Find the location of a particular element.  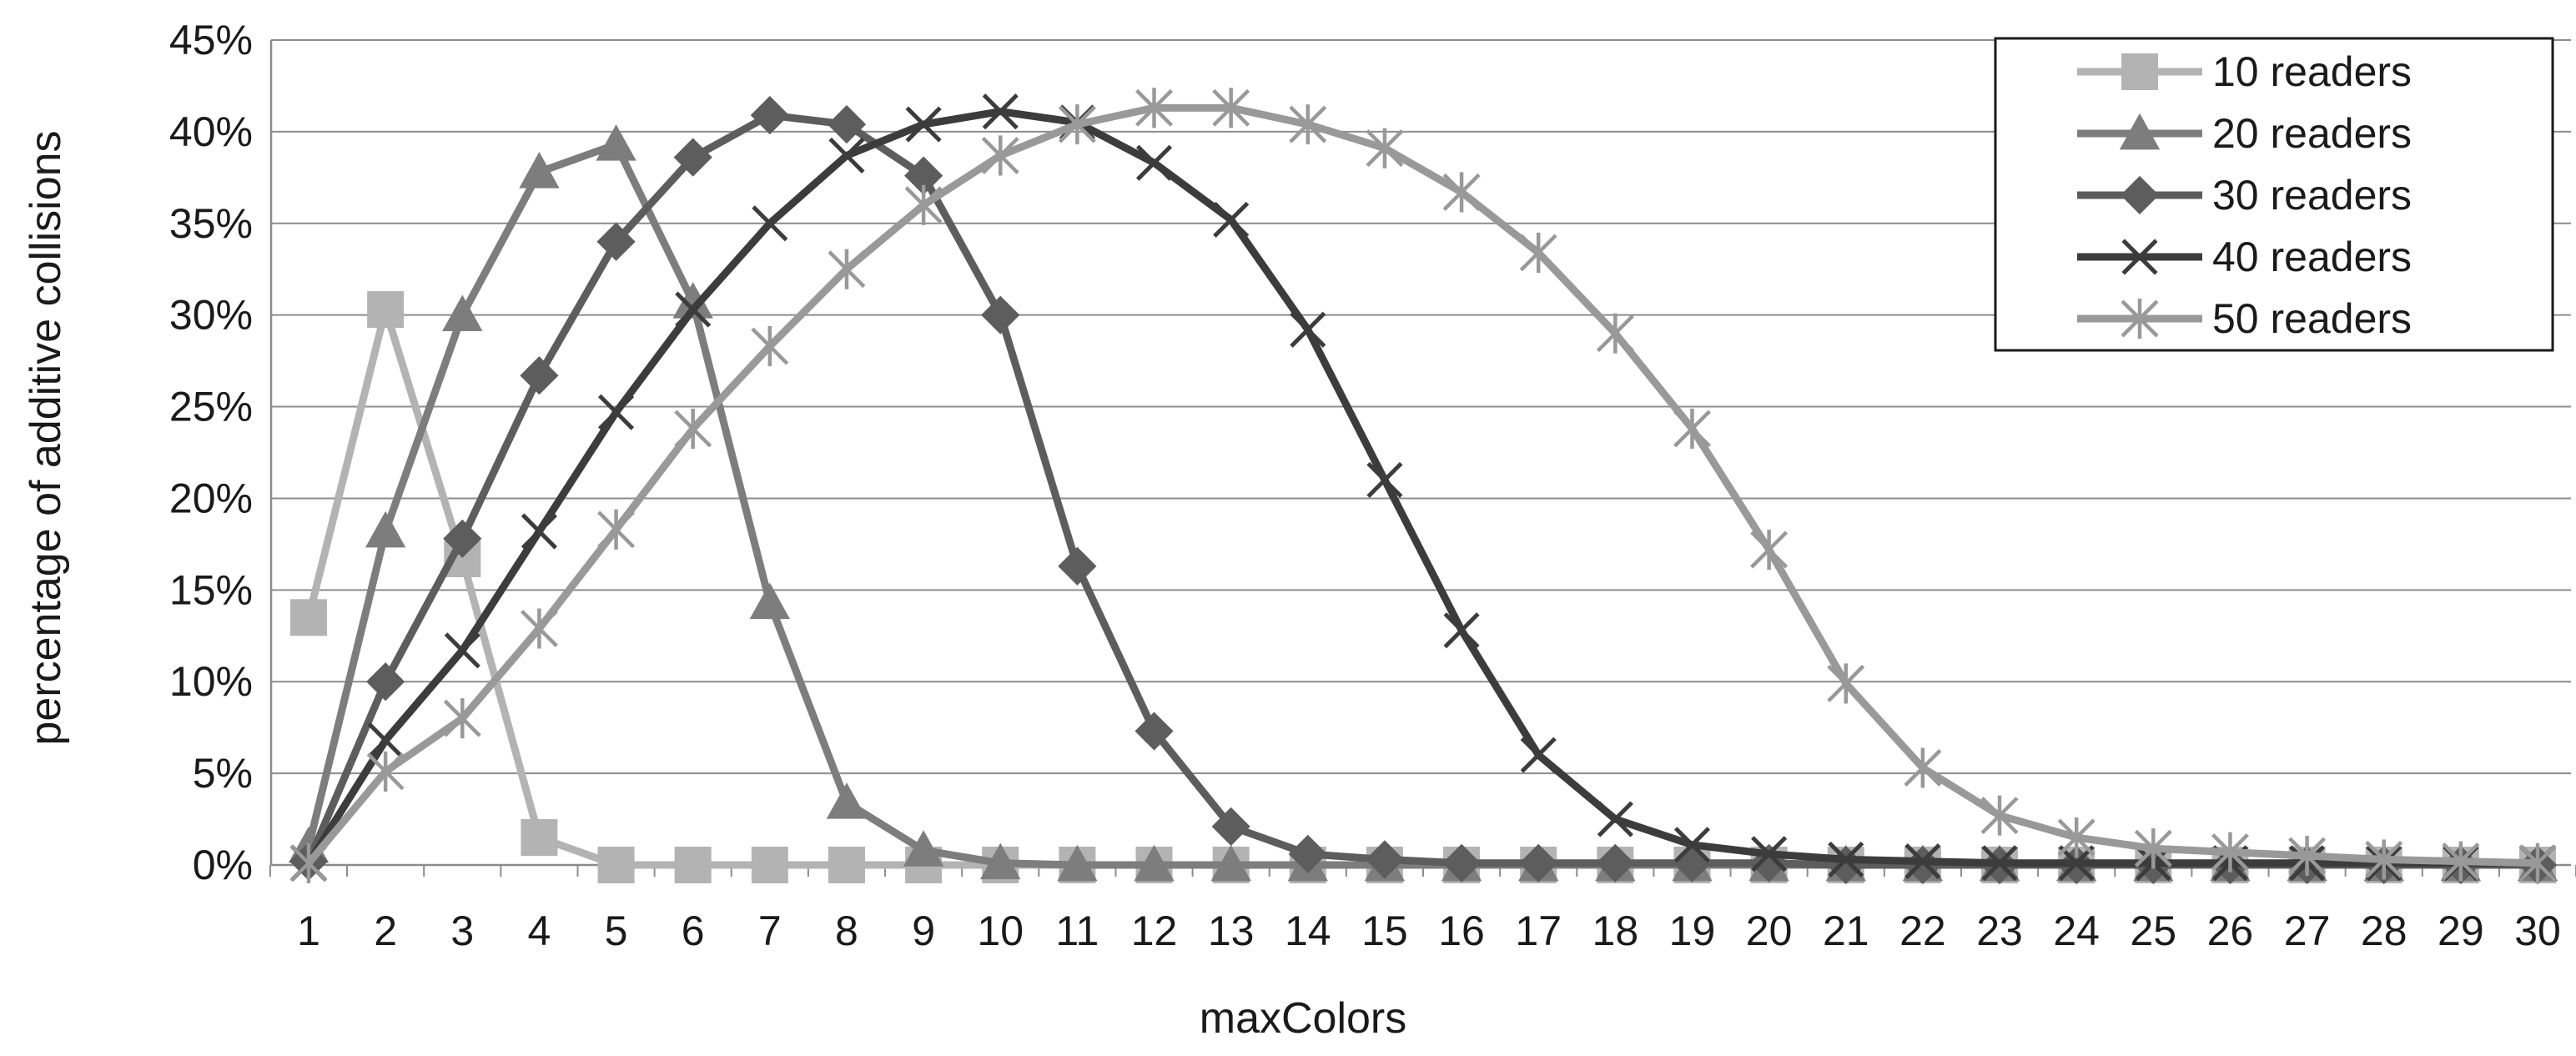

legend-label: 10 readers is located at coordinates (2312, 72).